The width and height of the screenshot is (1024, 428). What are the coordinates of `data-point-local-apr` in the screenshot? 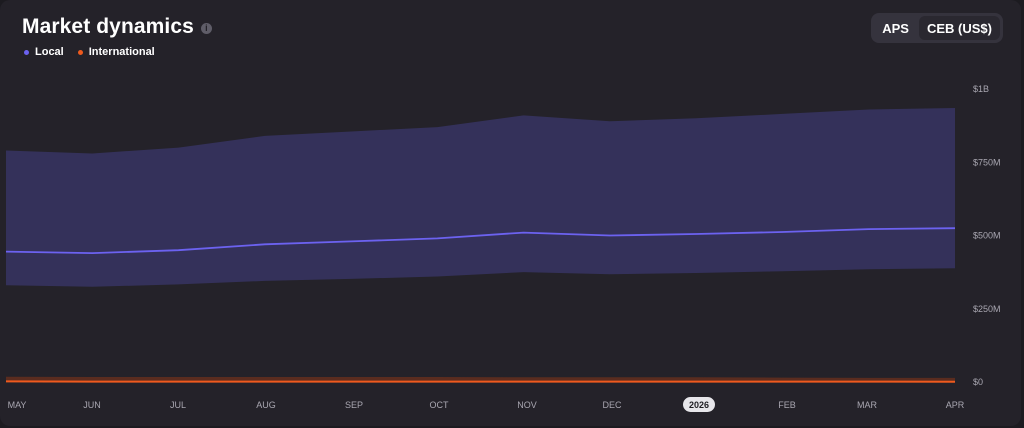 It's located at (955, 228).